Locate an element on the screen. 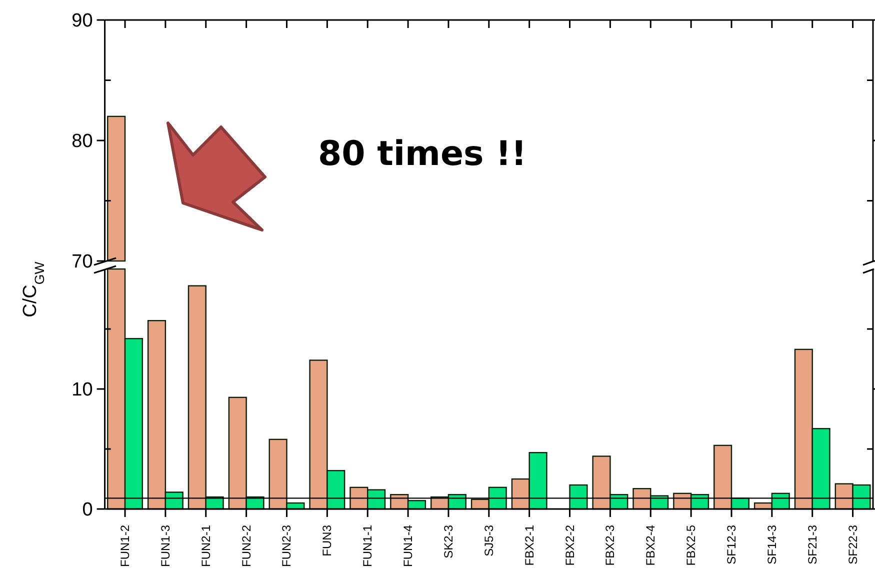 The height and width of the screenshot is (577, 875). x-tick-label: SF14-3 is located at coordinates (771, 544).